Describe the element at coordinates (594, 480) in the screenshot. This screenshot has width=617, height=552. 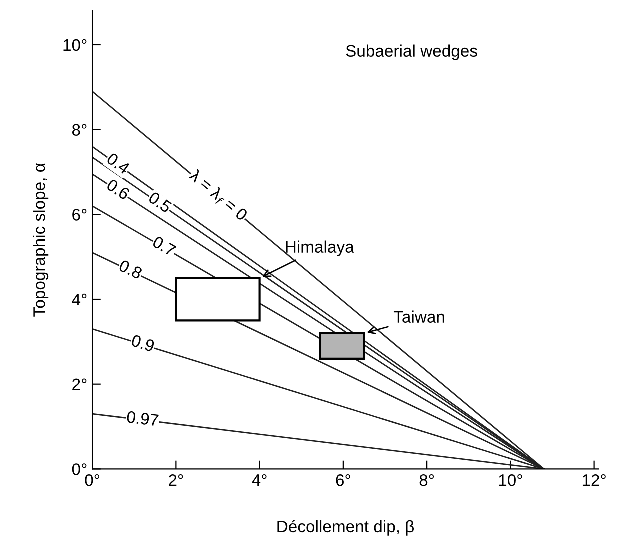
I see `x-tick-label: 12°` at that location.